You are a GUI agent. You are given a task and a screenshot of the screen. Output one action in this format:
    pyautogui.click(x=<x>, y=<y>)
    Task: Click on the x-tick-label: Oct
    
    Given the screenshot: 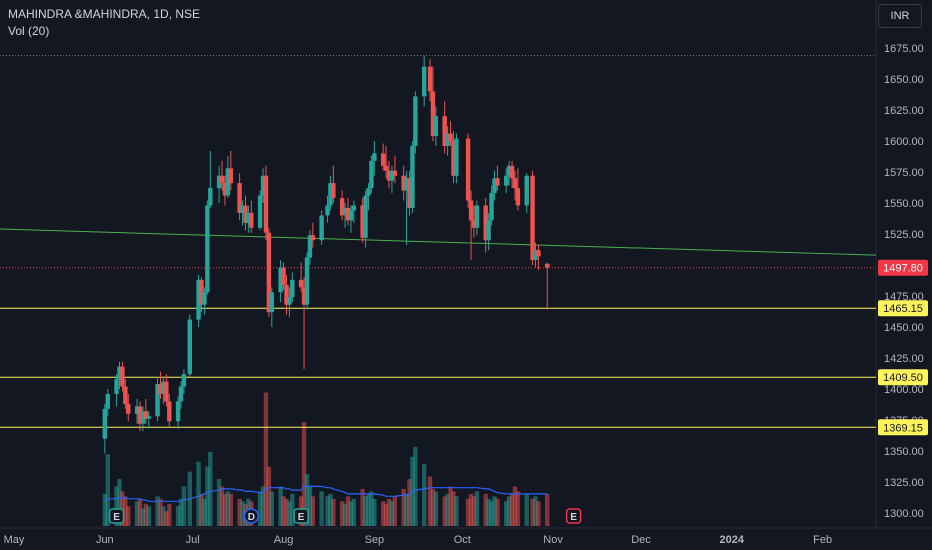 What is the action you would take?
    pyautogui.click(x=462, y=540)
    